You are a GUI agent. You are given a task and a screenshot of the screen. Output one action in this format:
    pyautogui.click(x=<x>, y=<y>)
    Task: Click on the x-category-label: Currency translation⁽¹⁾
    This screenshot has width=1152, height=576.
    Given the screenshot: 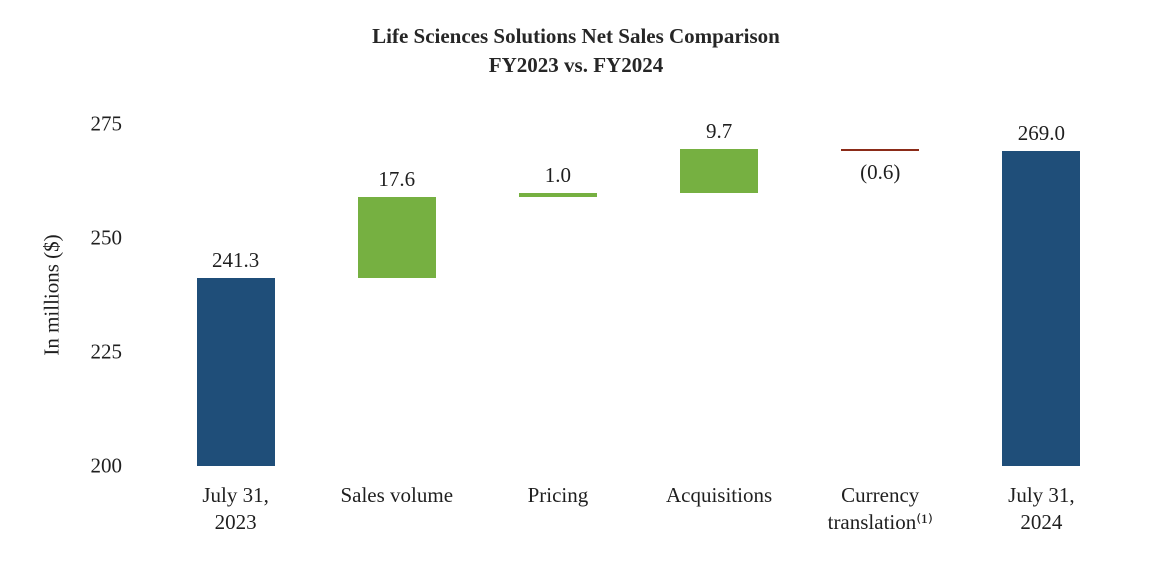 What is the action you would take?
    pyautogui.click(x=880, y=509)
    